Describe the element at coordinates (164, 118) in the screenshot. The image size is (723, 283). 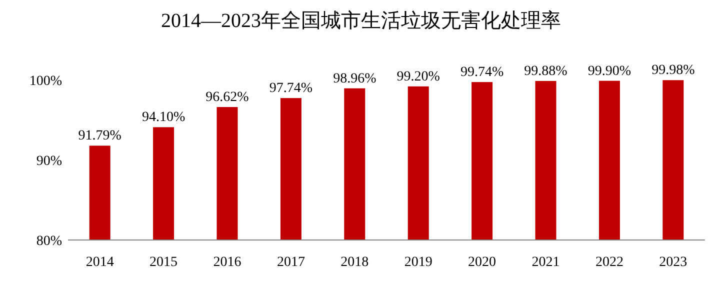
I see `data-label: 94.10%` at that location.